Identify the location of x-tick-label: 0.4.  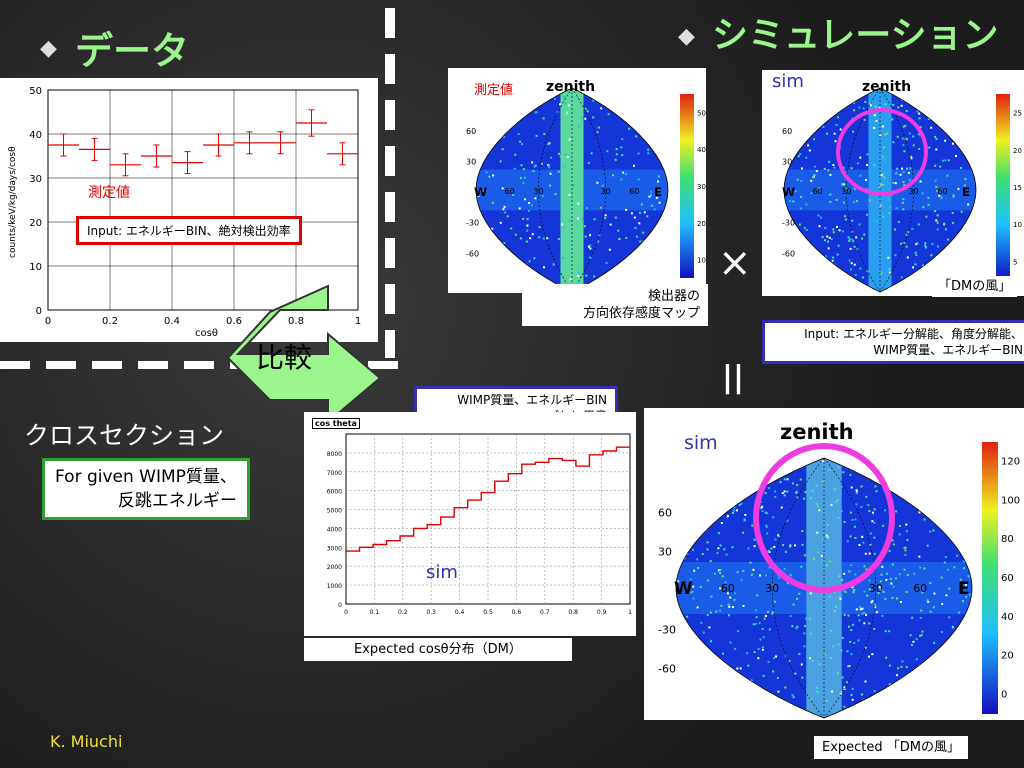
(172, 321).